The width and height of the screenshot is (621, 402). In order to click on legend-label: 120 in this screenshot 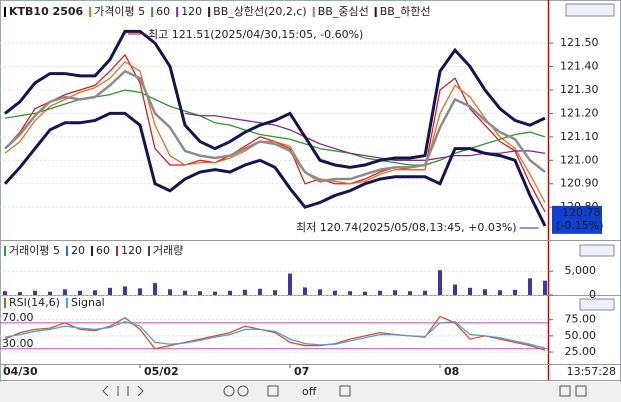, I will do `click(131, 250)`.